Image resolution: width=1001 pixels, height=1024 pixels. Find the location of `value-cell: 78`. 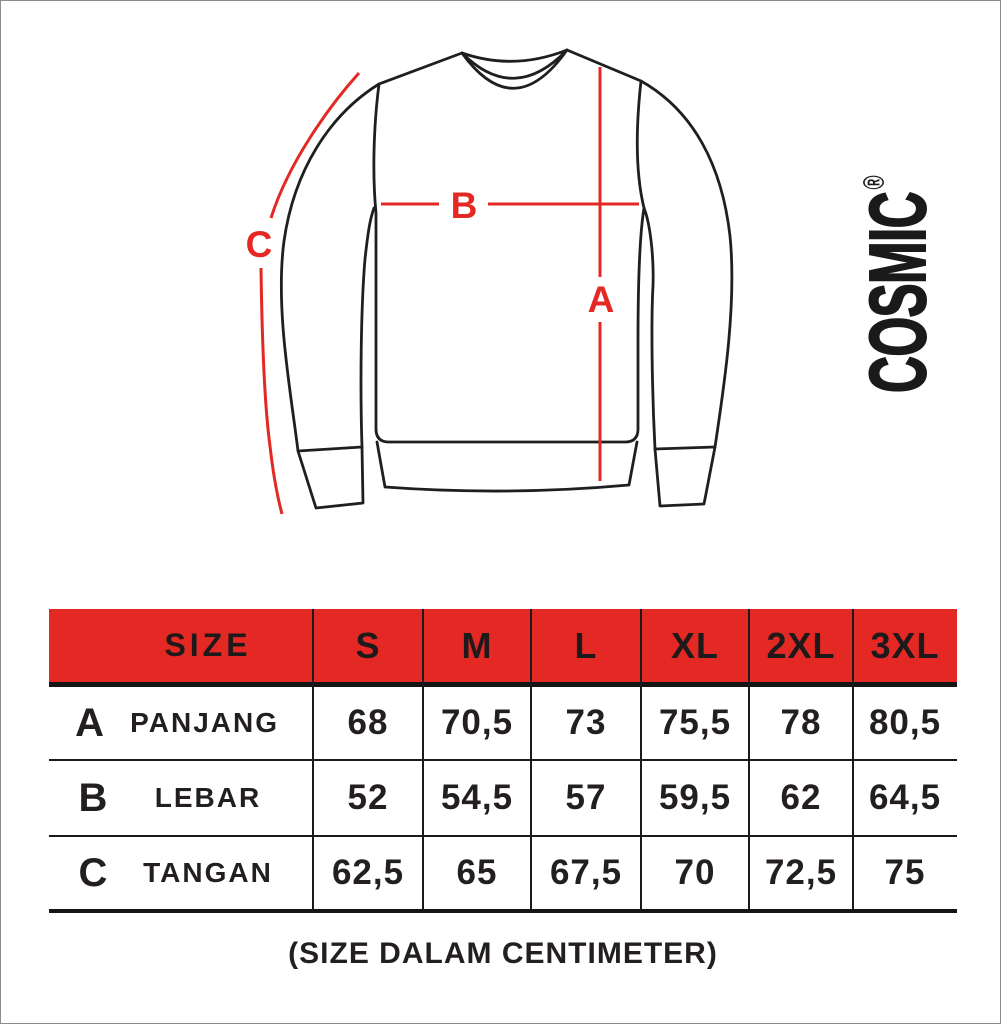

value-cell: 78 is located at coordinates (801, 722).